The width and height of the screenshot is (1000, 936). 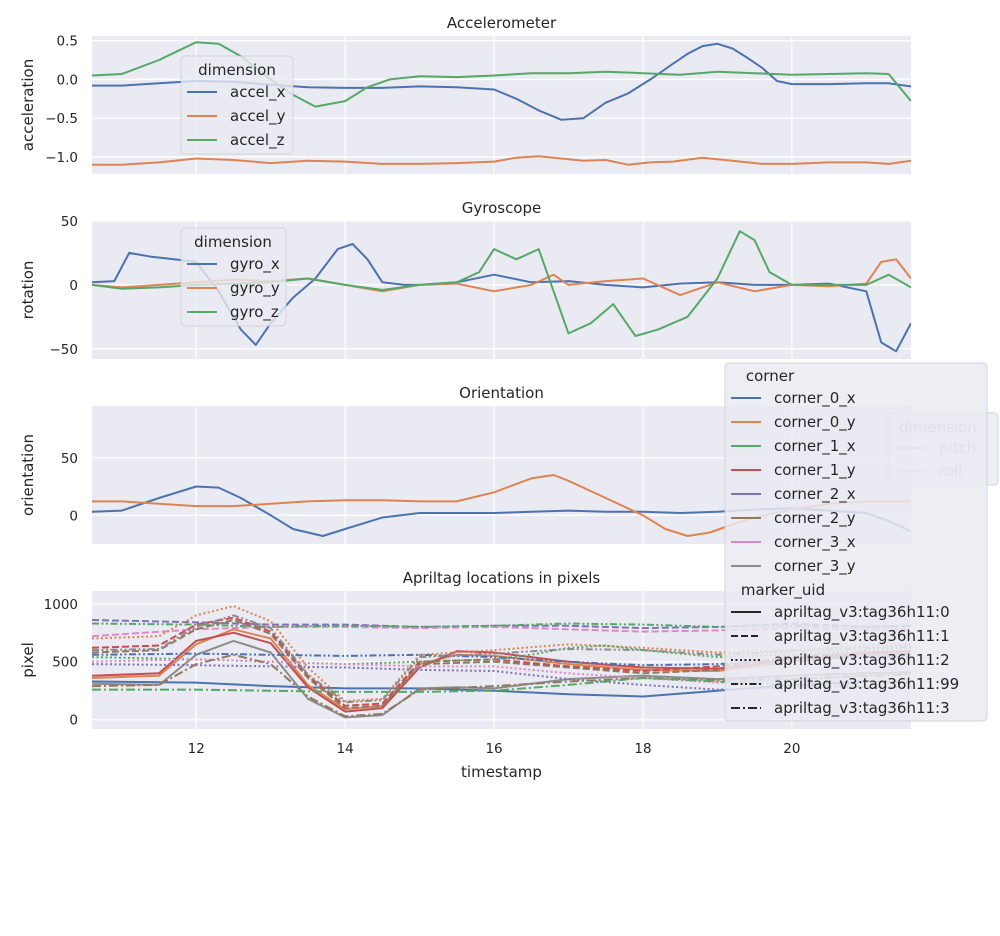 What do you see at coordinates (815, 422) in the screenshot?
I see `legend-entry: corner_0_y` at bounding box center [815, 422].